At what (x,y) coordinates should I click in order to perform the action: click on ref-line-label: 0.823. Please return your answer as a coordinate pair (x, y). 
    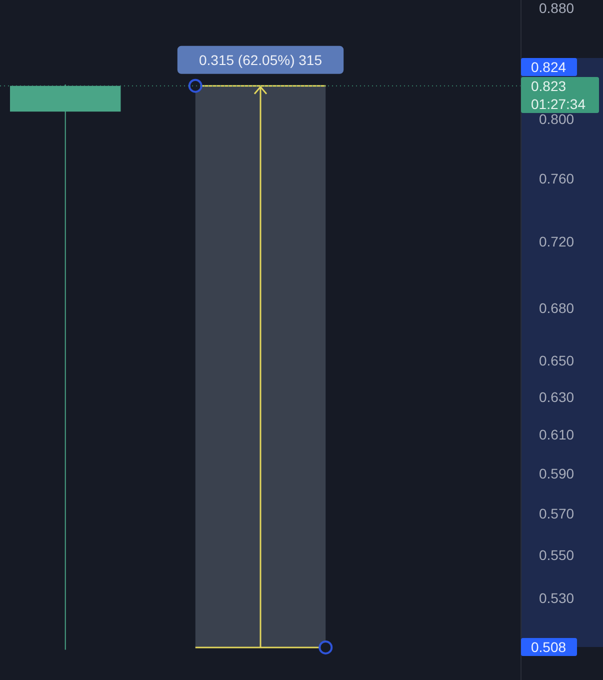
    Looking at the image, I should click on (548, 86).